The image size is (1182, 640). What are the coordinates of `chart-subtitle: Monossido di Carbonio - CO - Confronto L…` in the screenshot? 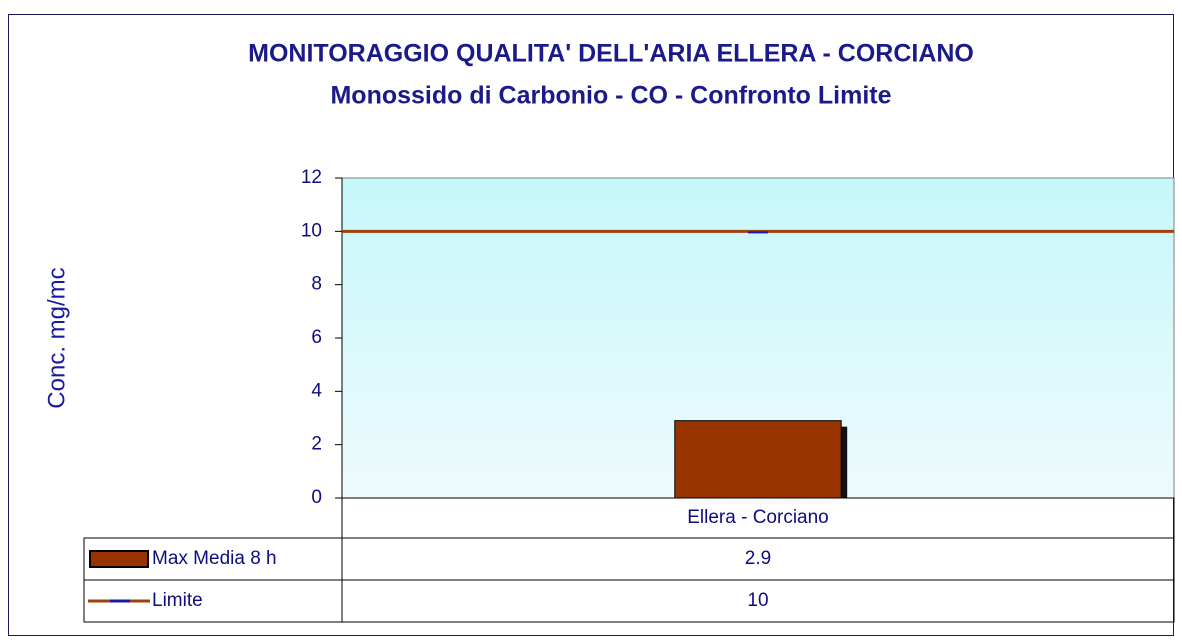 It's located at (610, 96).